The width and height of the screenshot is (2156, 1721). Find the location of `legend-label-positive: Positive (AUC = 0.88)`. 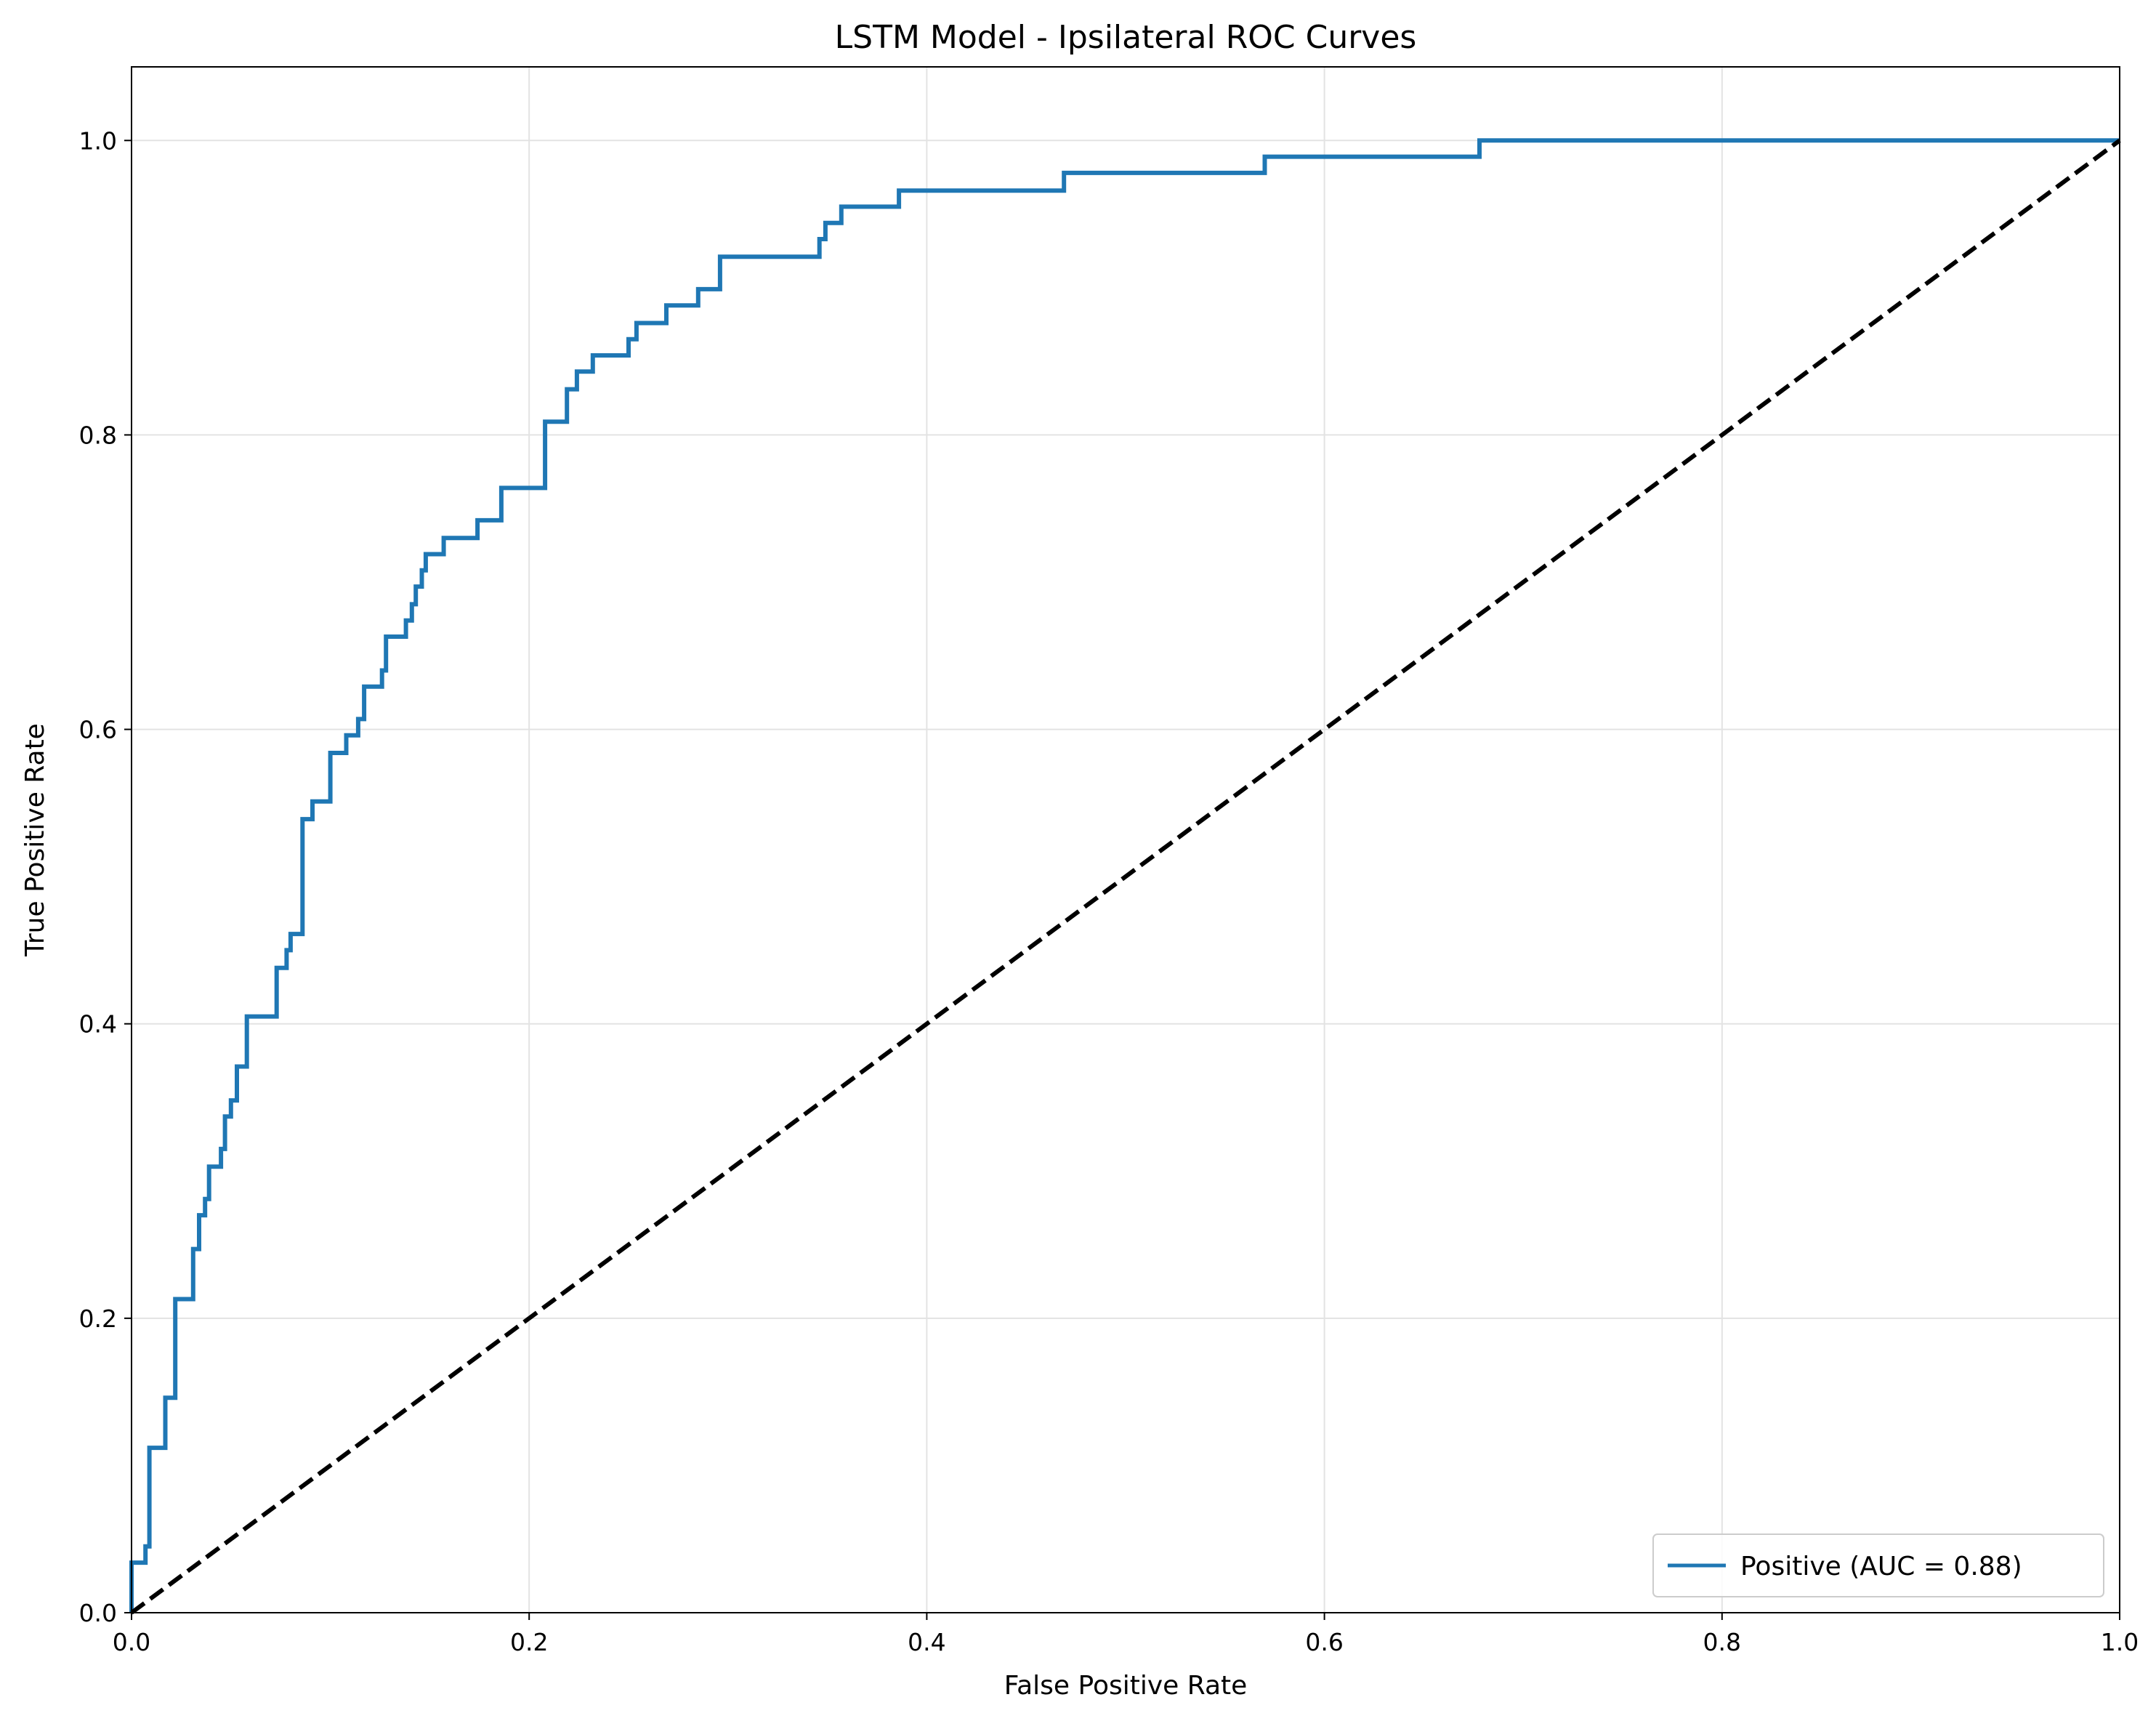

legend-label-positive: Positive (AUC = 0.88) is located at coordinates (1881, 1567).